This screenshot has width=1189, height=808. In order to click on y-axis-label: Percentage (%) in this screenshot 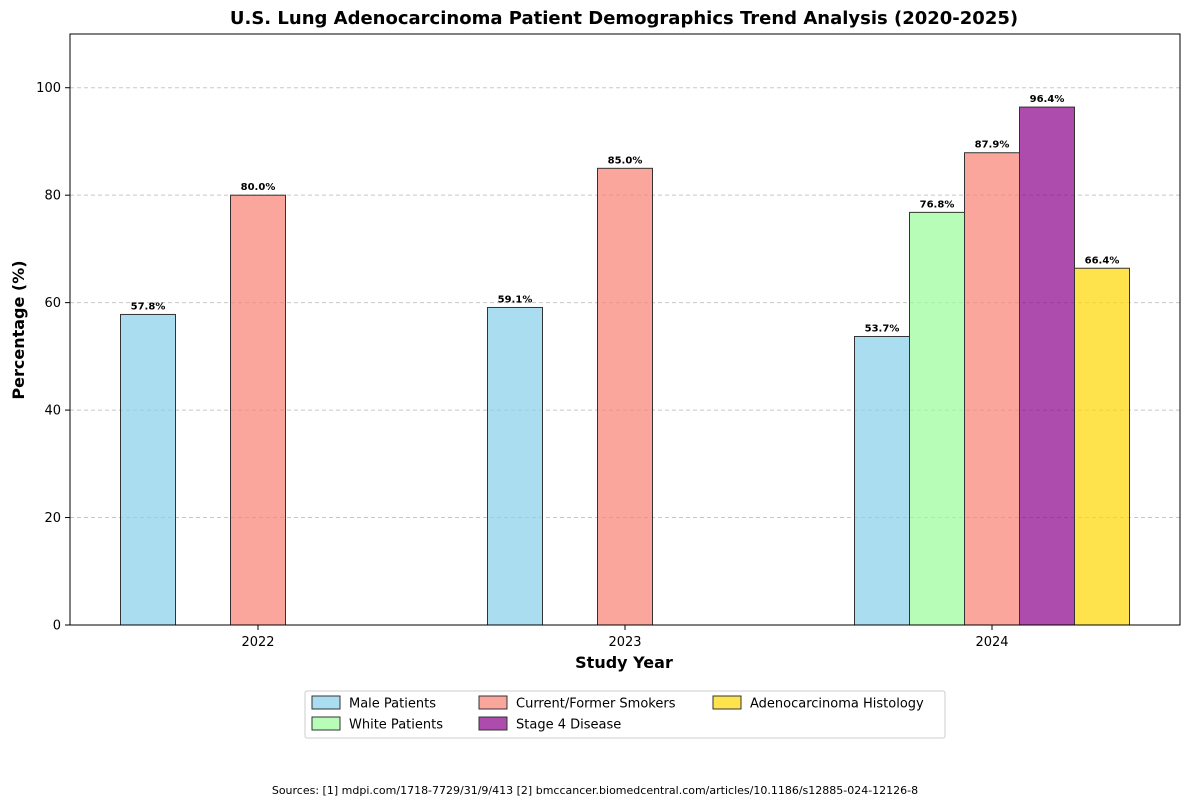, I will do `click(18, 329)`.